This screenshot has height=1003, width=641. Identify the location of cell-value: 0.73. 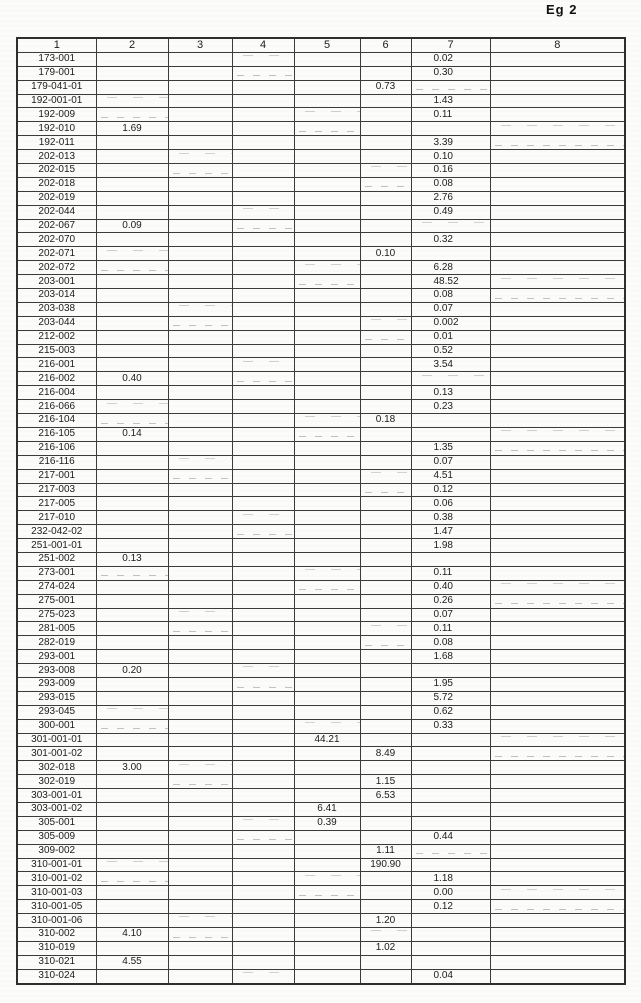
(385, 87).